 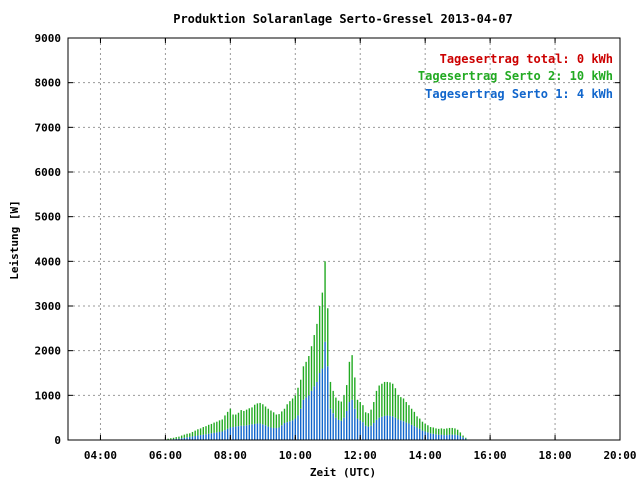 I want to click on legend-serto-2: Tagesertrag Serto 2: 10 kWh, so click(x=515, y=76).